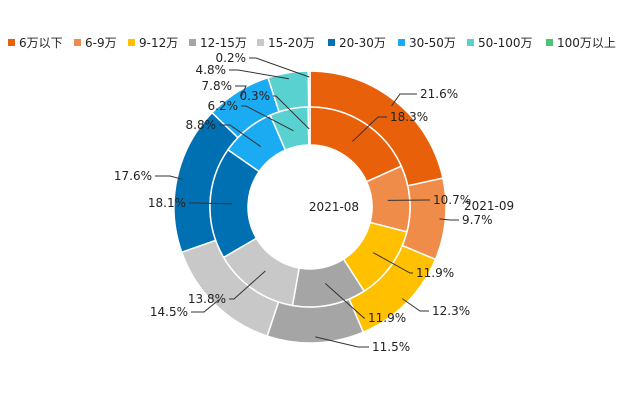  Describe the element at coordinates (505, 43) in the screenshot. I see `legend-label: 50-100万` at that location.